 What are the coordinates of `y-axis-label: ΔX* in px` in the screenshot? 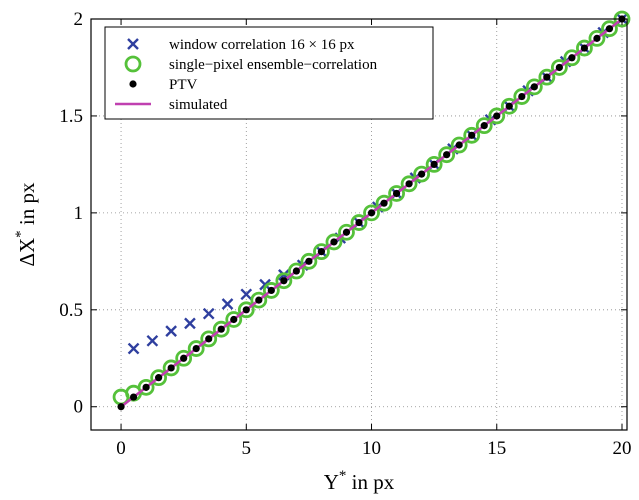 It's located at (26, 224).